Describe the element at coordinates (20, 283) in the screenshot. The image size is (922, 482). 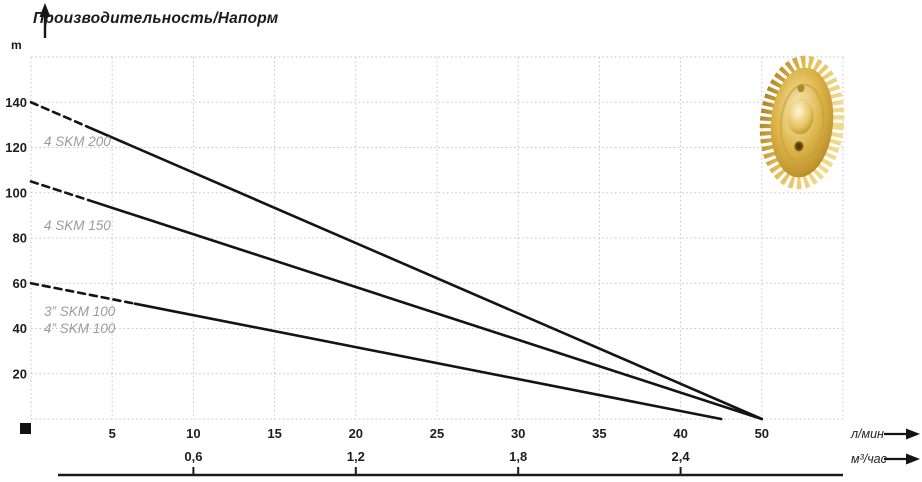
I see `y-tick-label: 60` at that location.